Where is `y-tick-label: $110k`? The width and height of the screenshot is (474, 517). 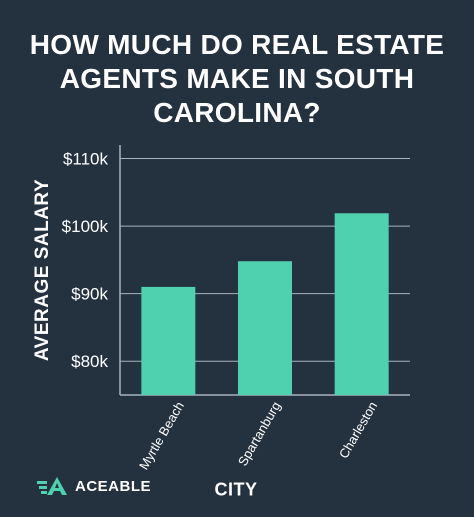 y-tick-label: $110k is located at coordinates (86, 159).